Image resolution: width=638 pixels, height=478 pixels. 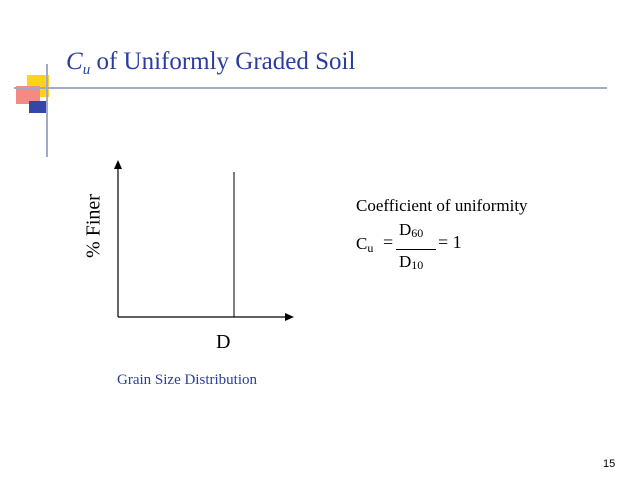 What do you see at coordinates (187, 380) in the screenshot?
I see `plot-caption: Grain Size Distribution` at bounding box center [187, 380].